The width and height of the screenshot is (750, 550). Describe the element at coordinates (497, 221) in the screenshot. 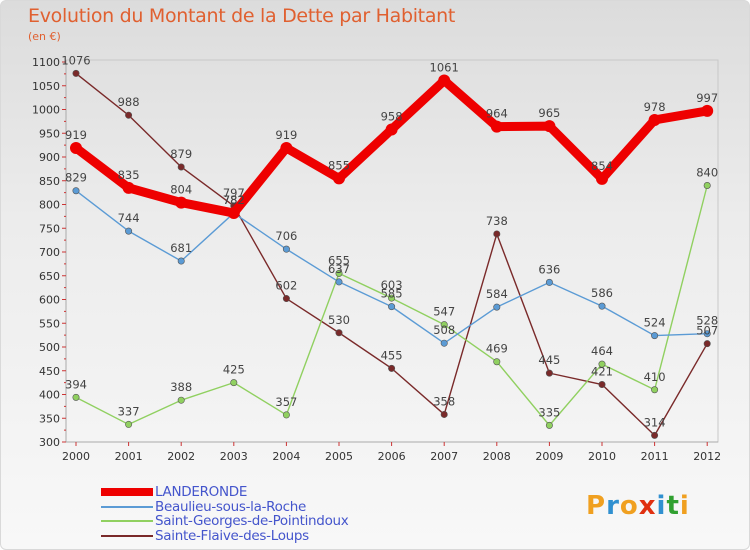

I see `data-label: 738` at that location.